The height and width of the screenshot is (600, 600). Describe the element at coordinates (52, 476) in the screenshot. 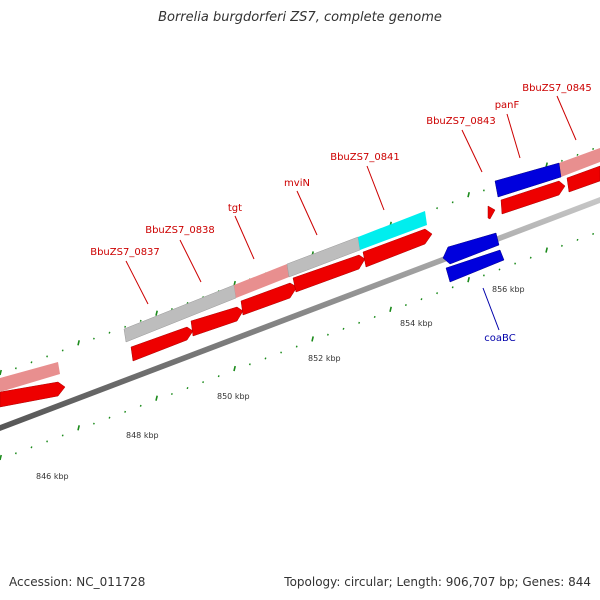

I see `scale-label: 846 kbp` at that location.